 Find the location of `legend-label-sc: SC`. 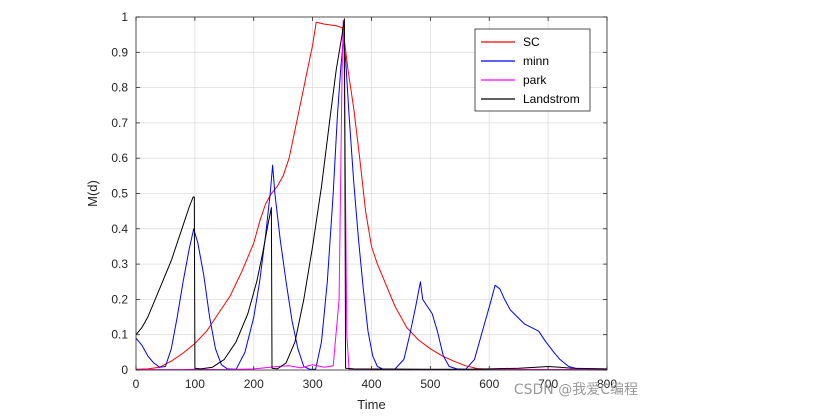

legend-label-sc: SC is located at coordinates (531, 42).